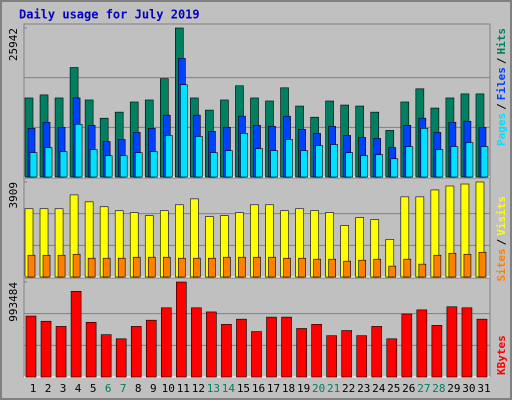 The image size is (512, 400). I want to click on x-tick-label: 18, so click(288, 388).